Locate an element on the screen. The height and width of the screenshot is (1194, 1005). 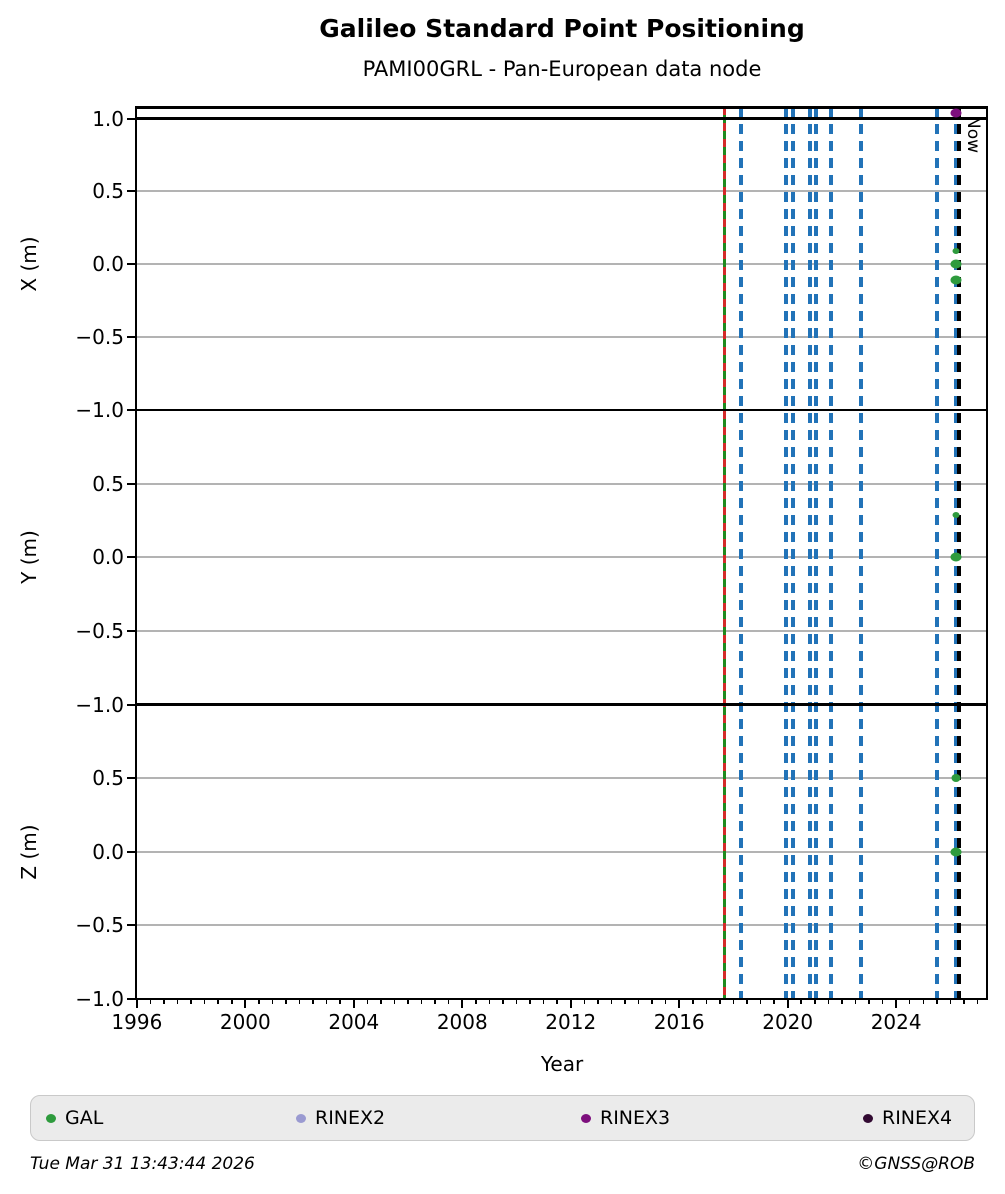
gal-start-line-red-dashes is located at coordinates (725, 553).